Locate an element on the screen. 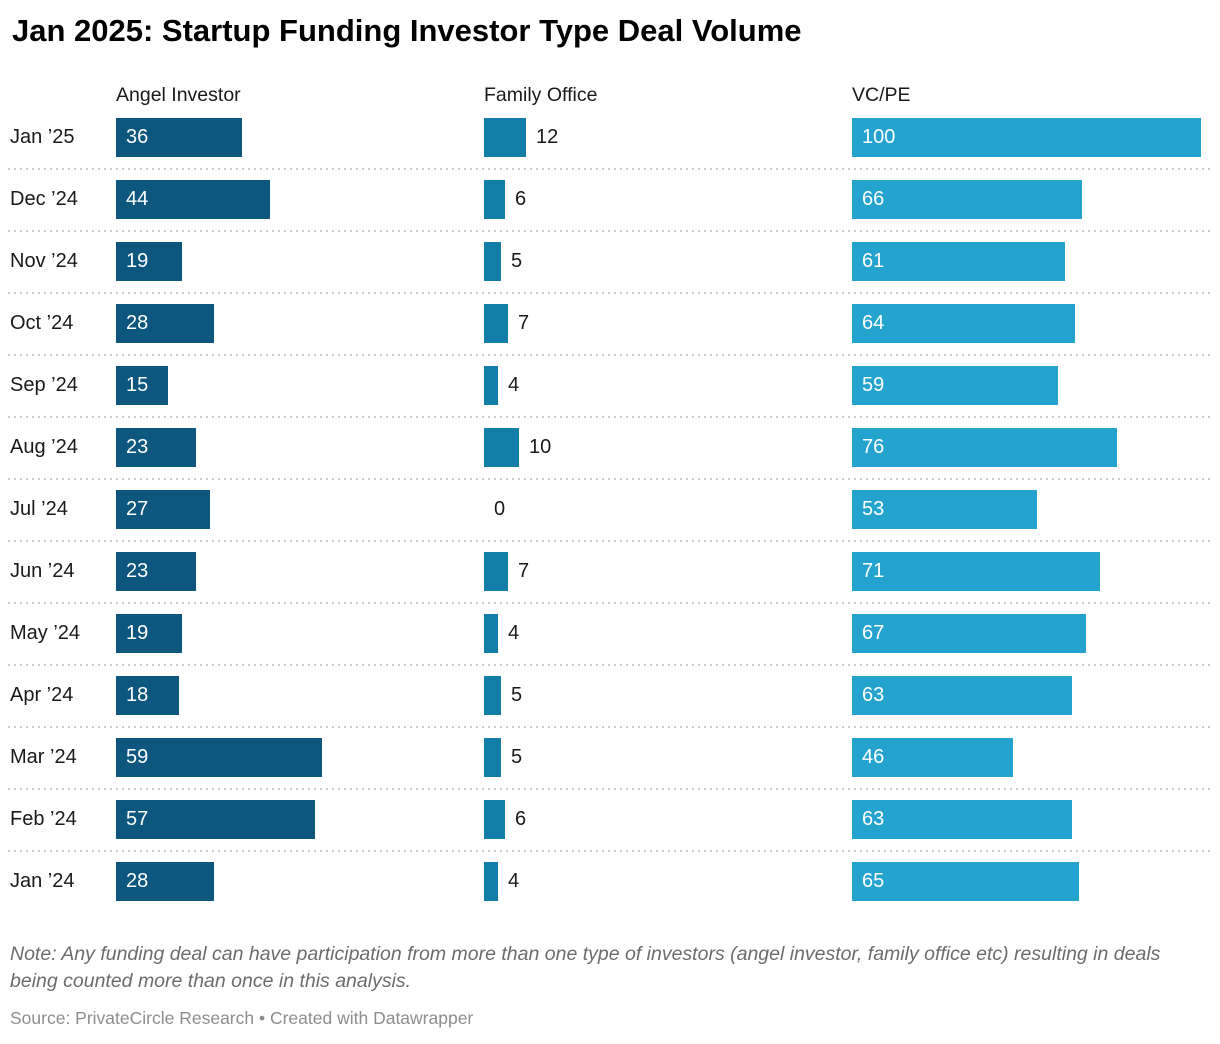 The width and height of the screenshot is (1220, 1044). row-label-oct-24: Oct ’24 is located at coordinates (42, 323).